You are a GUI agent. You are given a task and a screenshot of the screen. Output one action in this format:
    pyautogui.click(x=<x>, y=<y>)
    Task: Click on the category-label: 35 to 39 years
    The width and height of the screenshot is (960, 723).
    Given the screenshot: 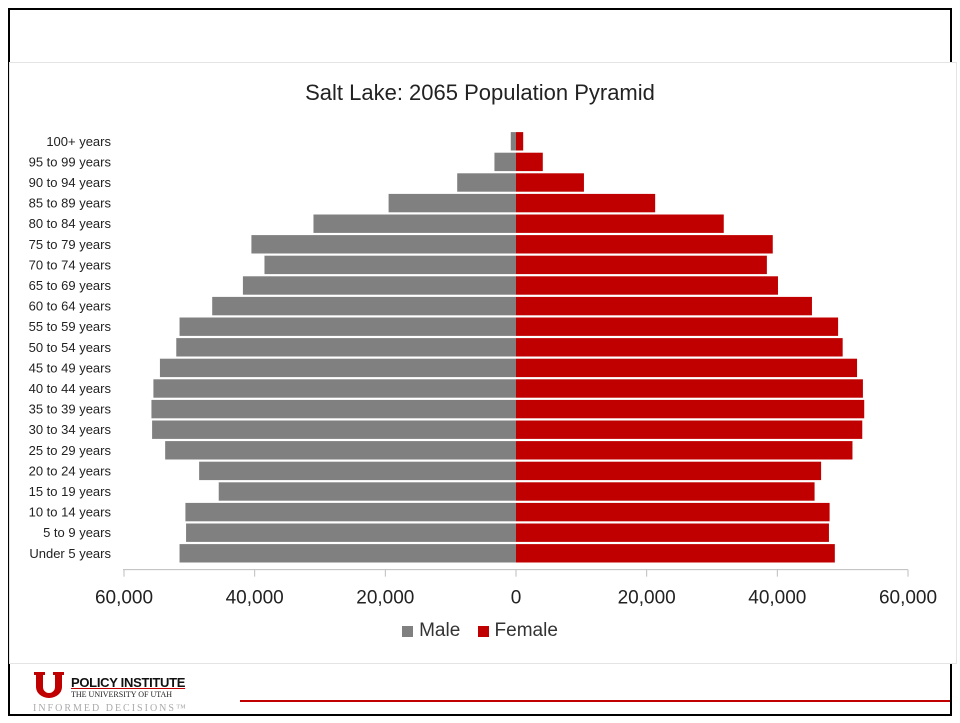 What is the action you would take?
    pyautogui.click(x=70, y=409)
    